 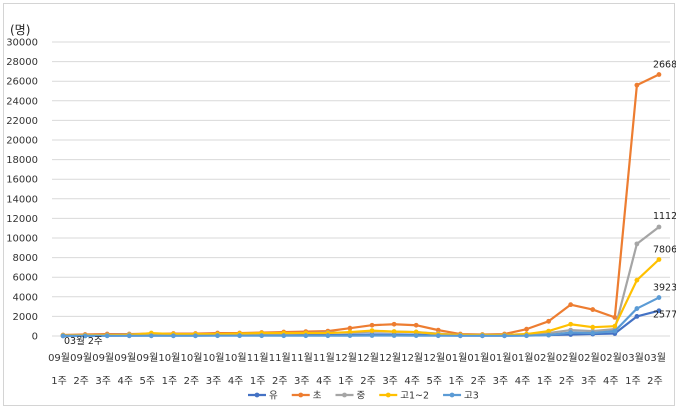 What do you see at coordinates (22, 239) in the screenshot?
I see `y-tick-label: 10000` at bounding box center [22, 239].